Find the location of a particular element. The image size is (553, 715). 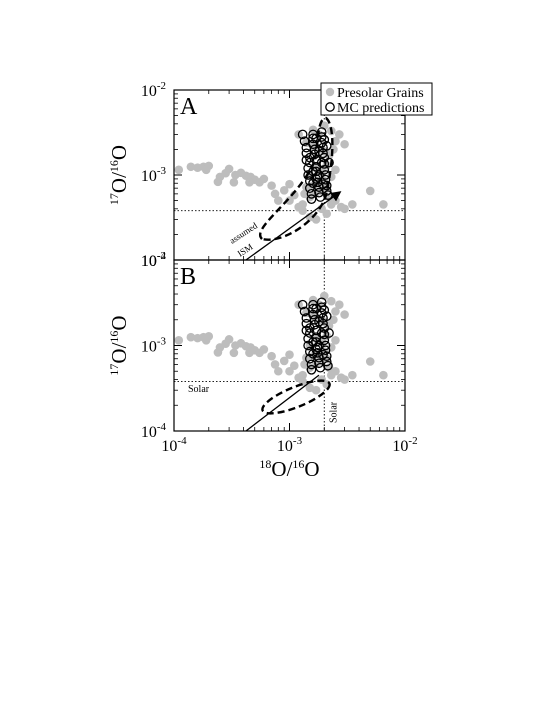

x-tick-label: 10⁻³ is located at coordinates (290, 445).